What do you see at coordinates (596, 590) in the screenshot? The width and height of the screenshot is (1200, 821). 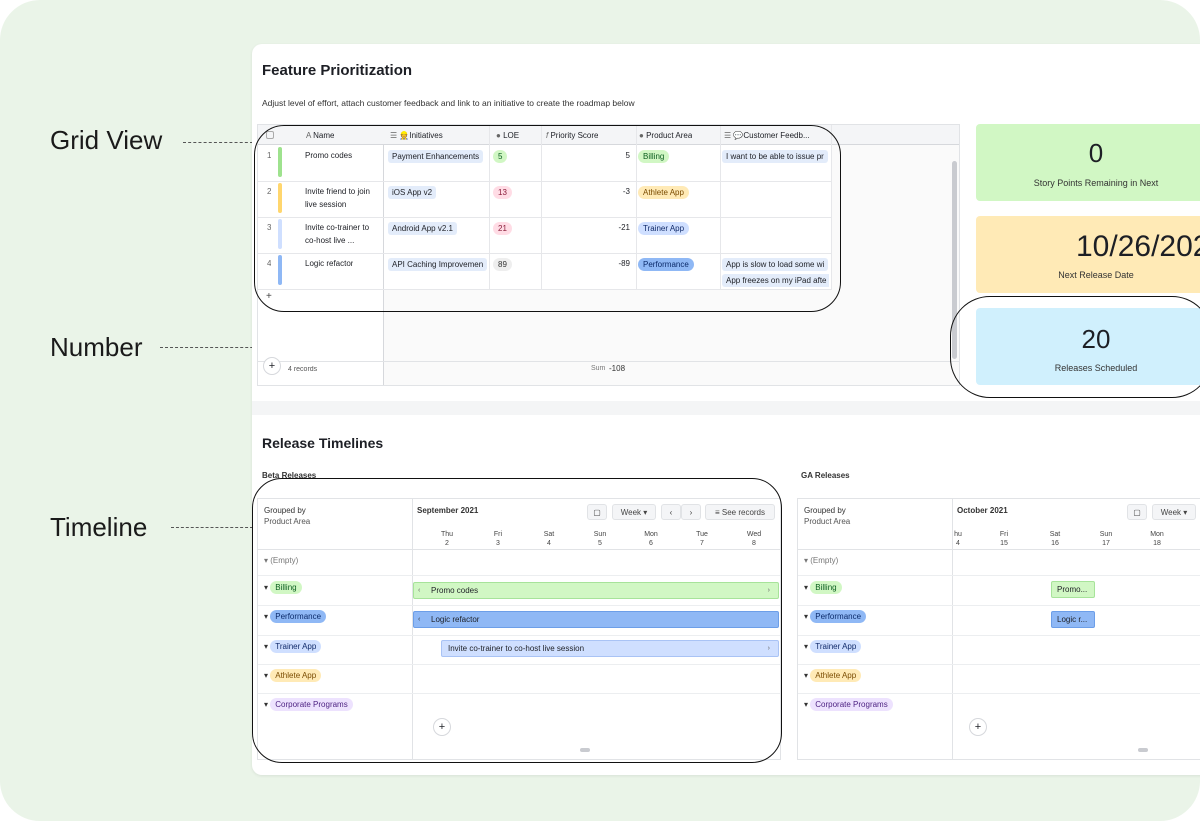 I see `timeline-bar-promo-codes: ‹ Promo codes ›` at bounding box center [596, 590].